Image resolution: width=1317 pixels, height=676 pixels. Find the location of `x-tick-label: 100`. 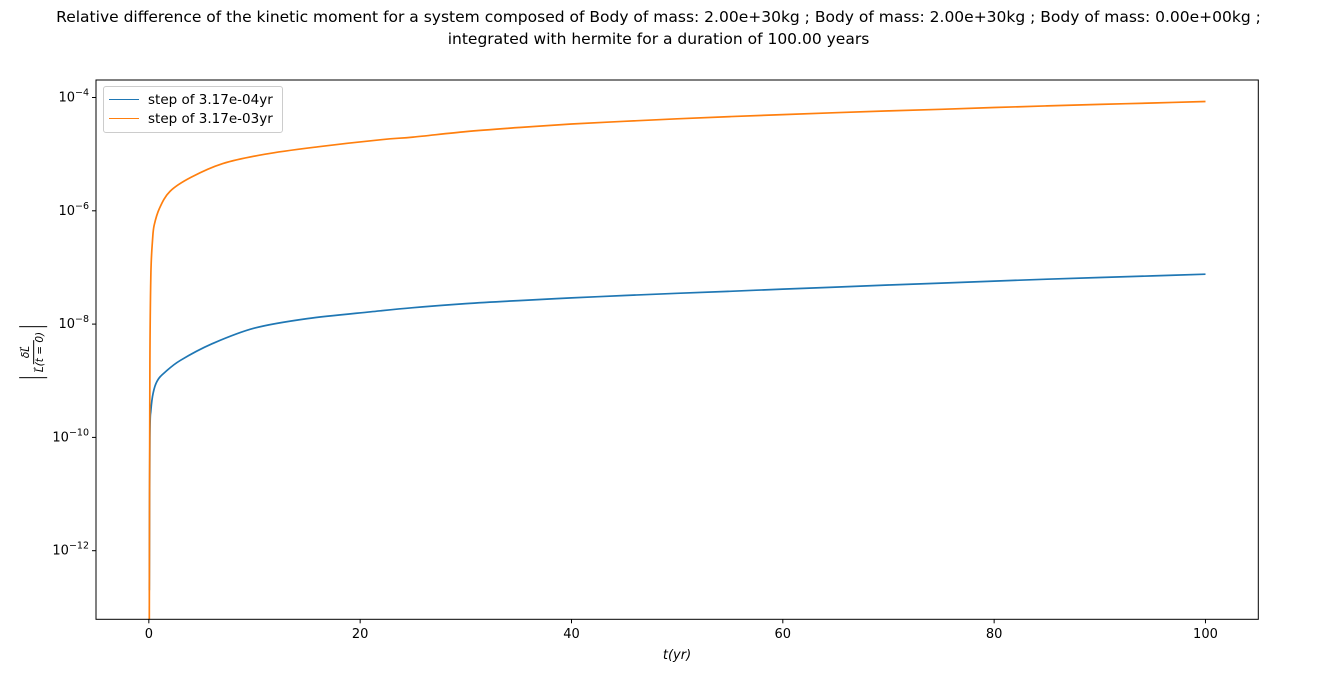

x-tick-label: 100 is located at coordinates (1205, 634).